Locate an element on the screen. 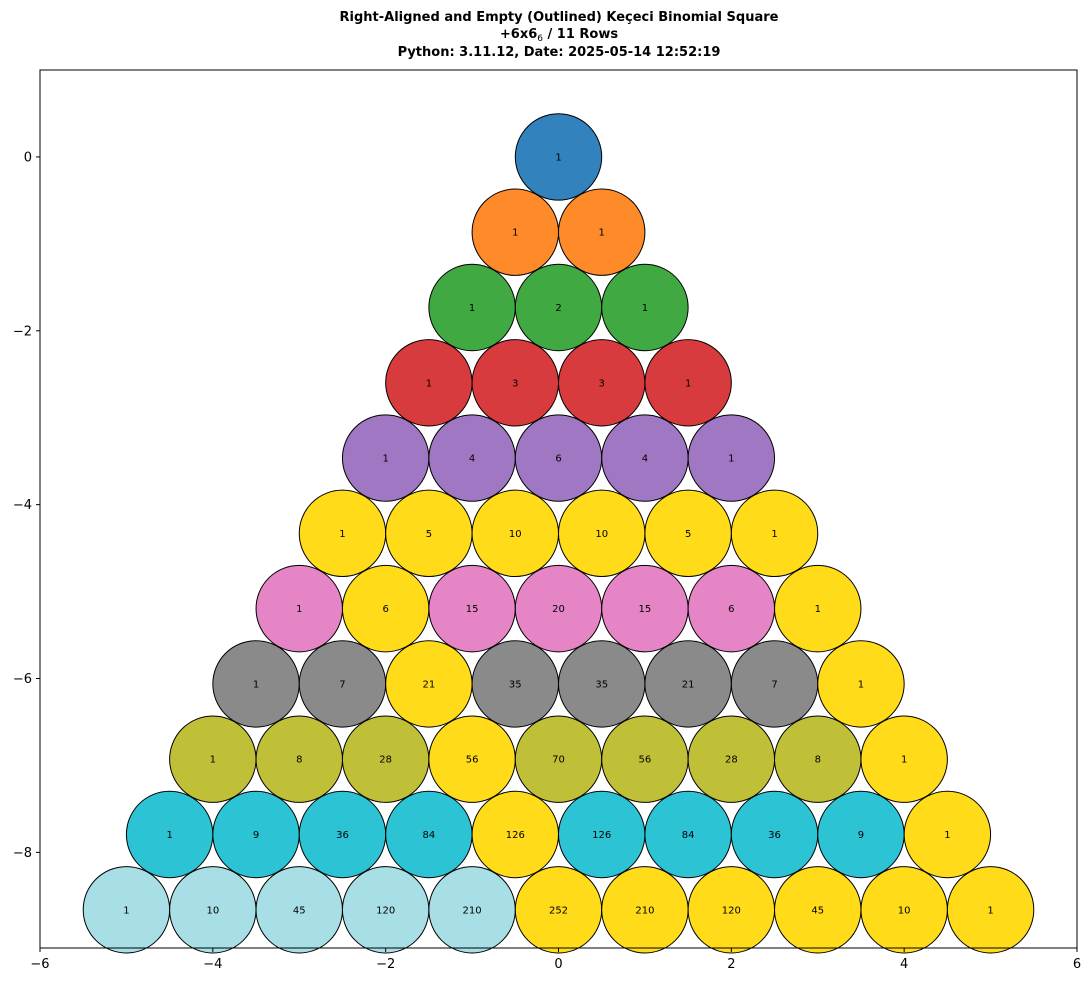  value-label-r2-c2: 1 is located at coordinates (645, 308).